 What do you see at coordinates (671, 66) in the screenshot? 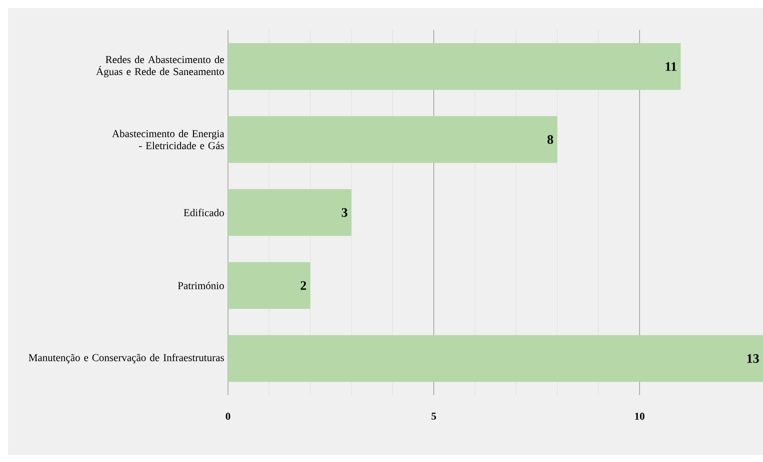
I see `data-label: 11` at bounding box center [671, 66].